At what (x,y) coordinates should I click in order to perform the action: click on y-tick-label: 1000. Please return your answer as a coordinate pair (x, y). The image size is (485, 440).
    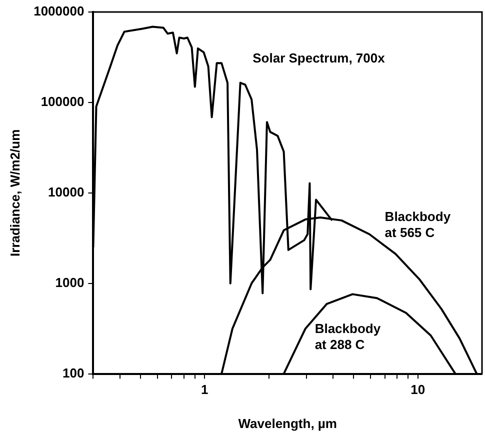
    Looking at the image, I should click on (69, 282).